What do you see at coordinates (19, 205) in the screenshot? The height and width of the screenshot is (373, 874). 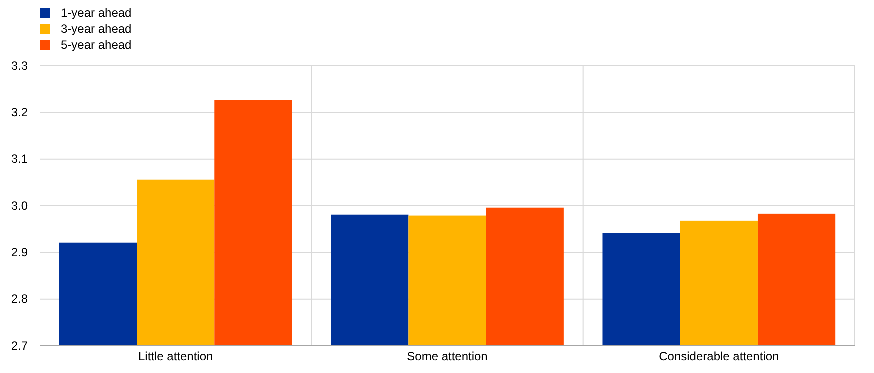 I see `y-tick-label: 3.0` at bounding box center [19, 205].